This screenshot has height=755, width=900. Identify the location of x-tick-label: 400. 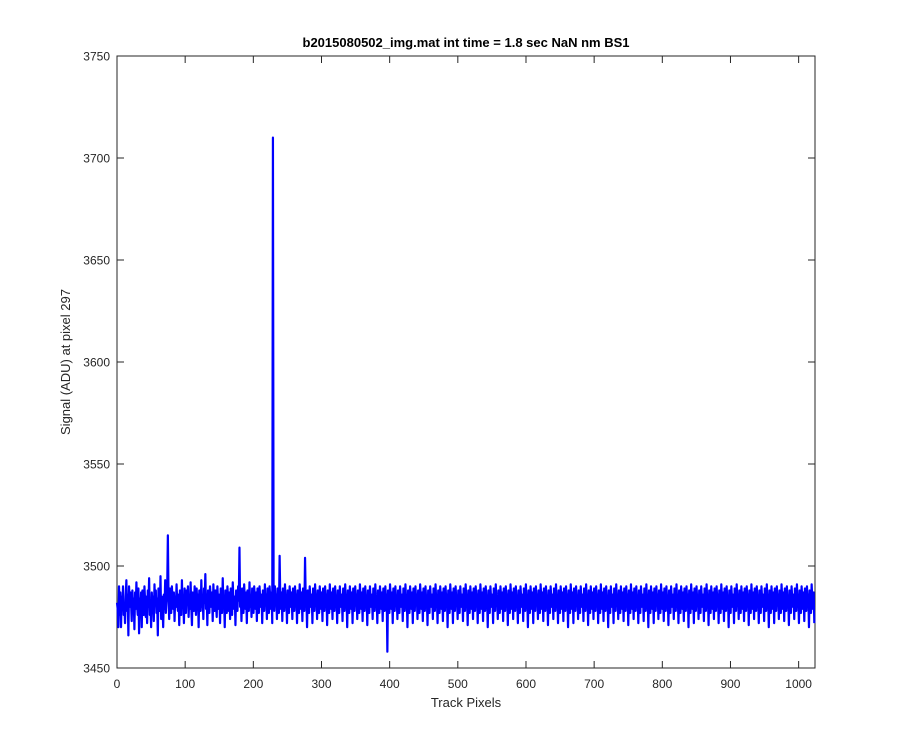
(390, 684).